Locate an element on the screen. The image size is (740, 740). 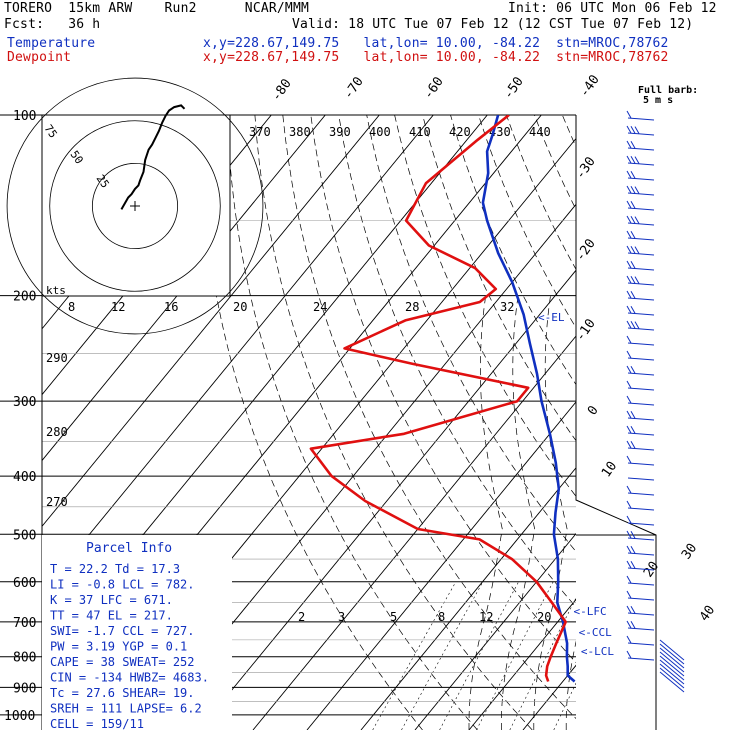
isotherm-label: -10 is located at coordinates (586, 330).